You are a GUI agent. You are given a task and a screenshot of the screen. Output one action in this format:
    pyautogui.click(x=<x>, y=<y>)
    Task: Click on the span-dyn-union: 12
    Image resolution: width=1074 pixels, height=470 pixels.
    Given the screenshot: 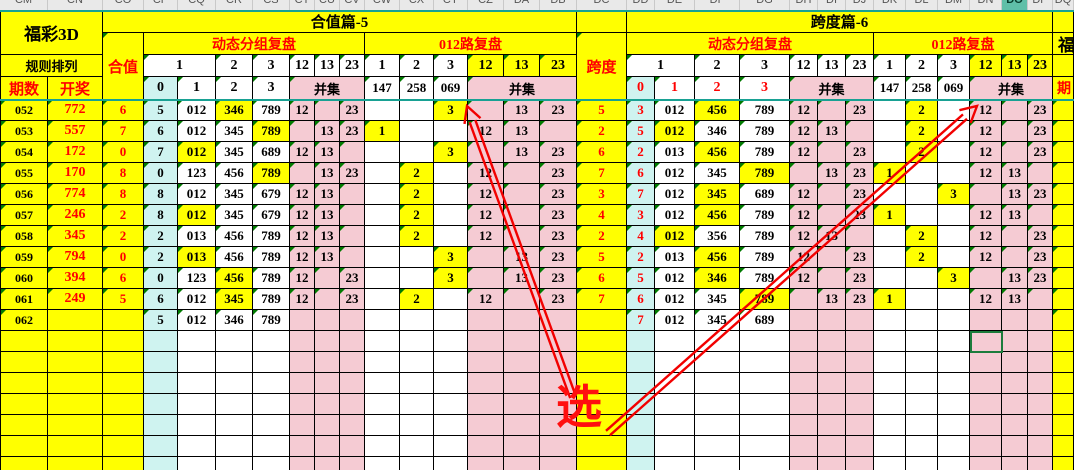 What is the action you would take?
    pyautogui.click(x=804, y=215)
    